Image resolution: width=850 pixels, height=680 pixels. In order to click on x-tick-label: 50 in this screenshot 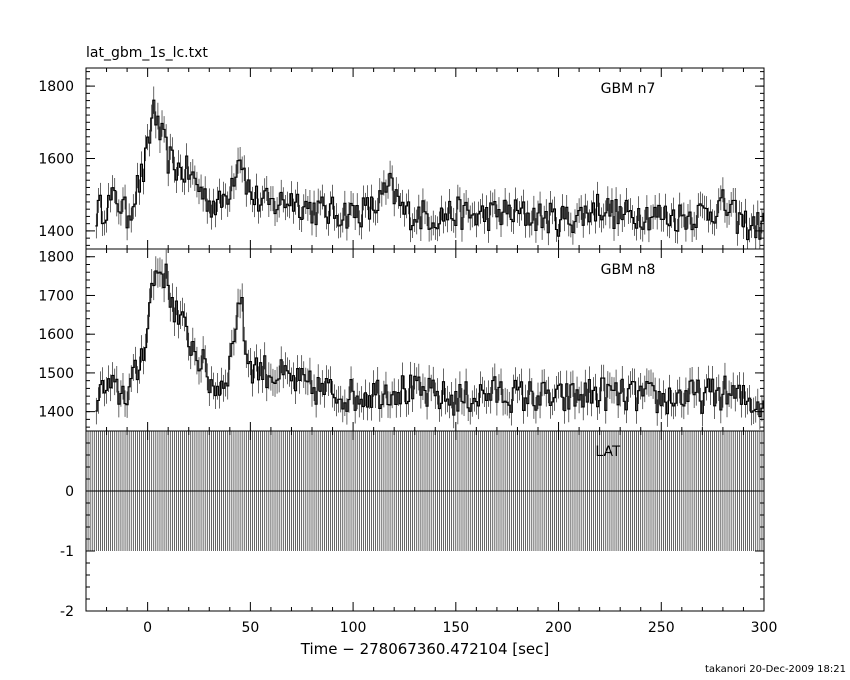, I will do `click(250, 628)`.